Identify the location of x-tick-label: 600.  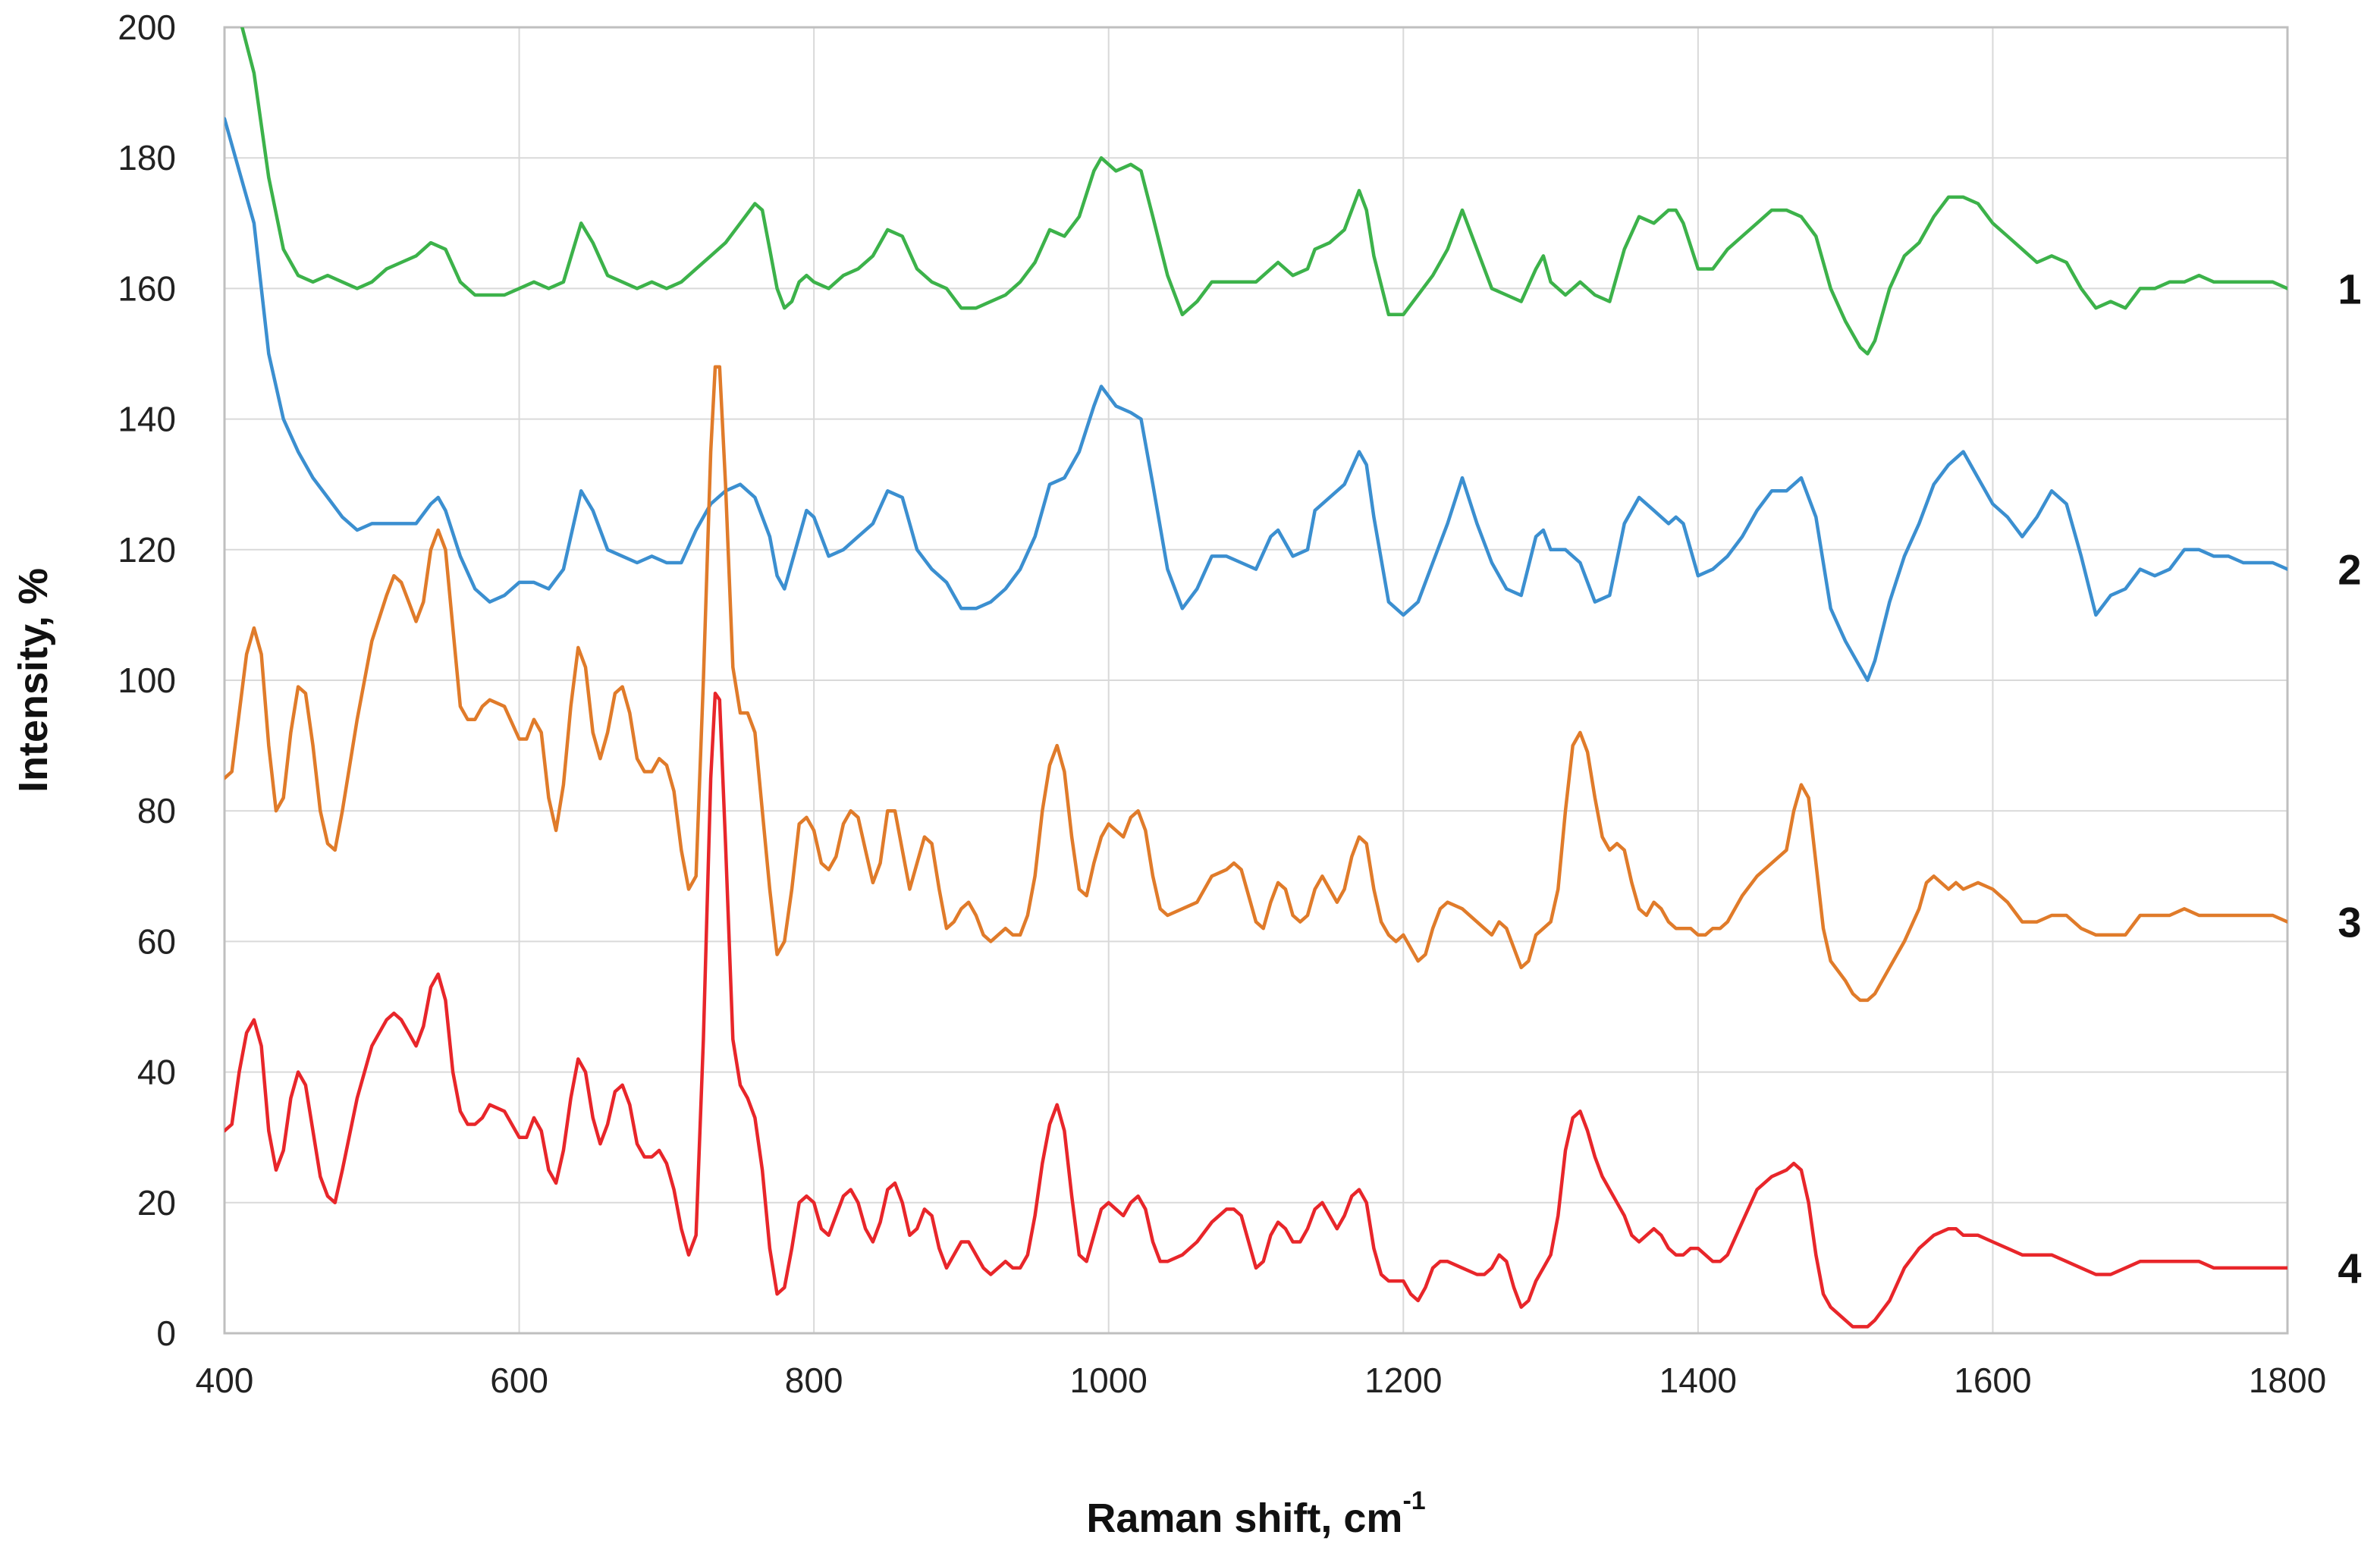
(519, 1380).